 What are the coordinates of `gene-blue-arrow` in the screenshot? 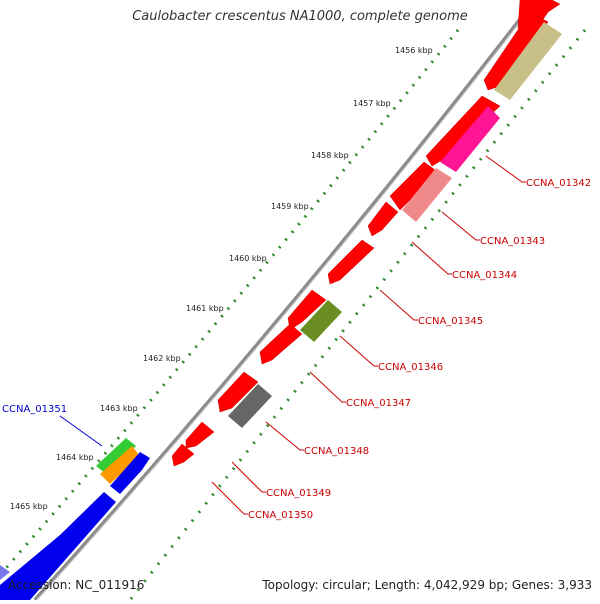 It's located at (130, 473).